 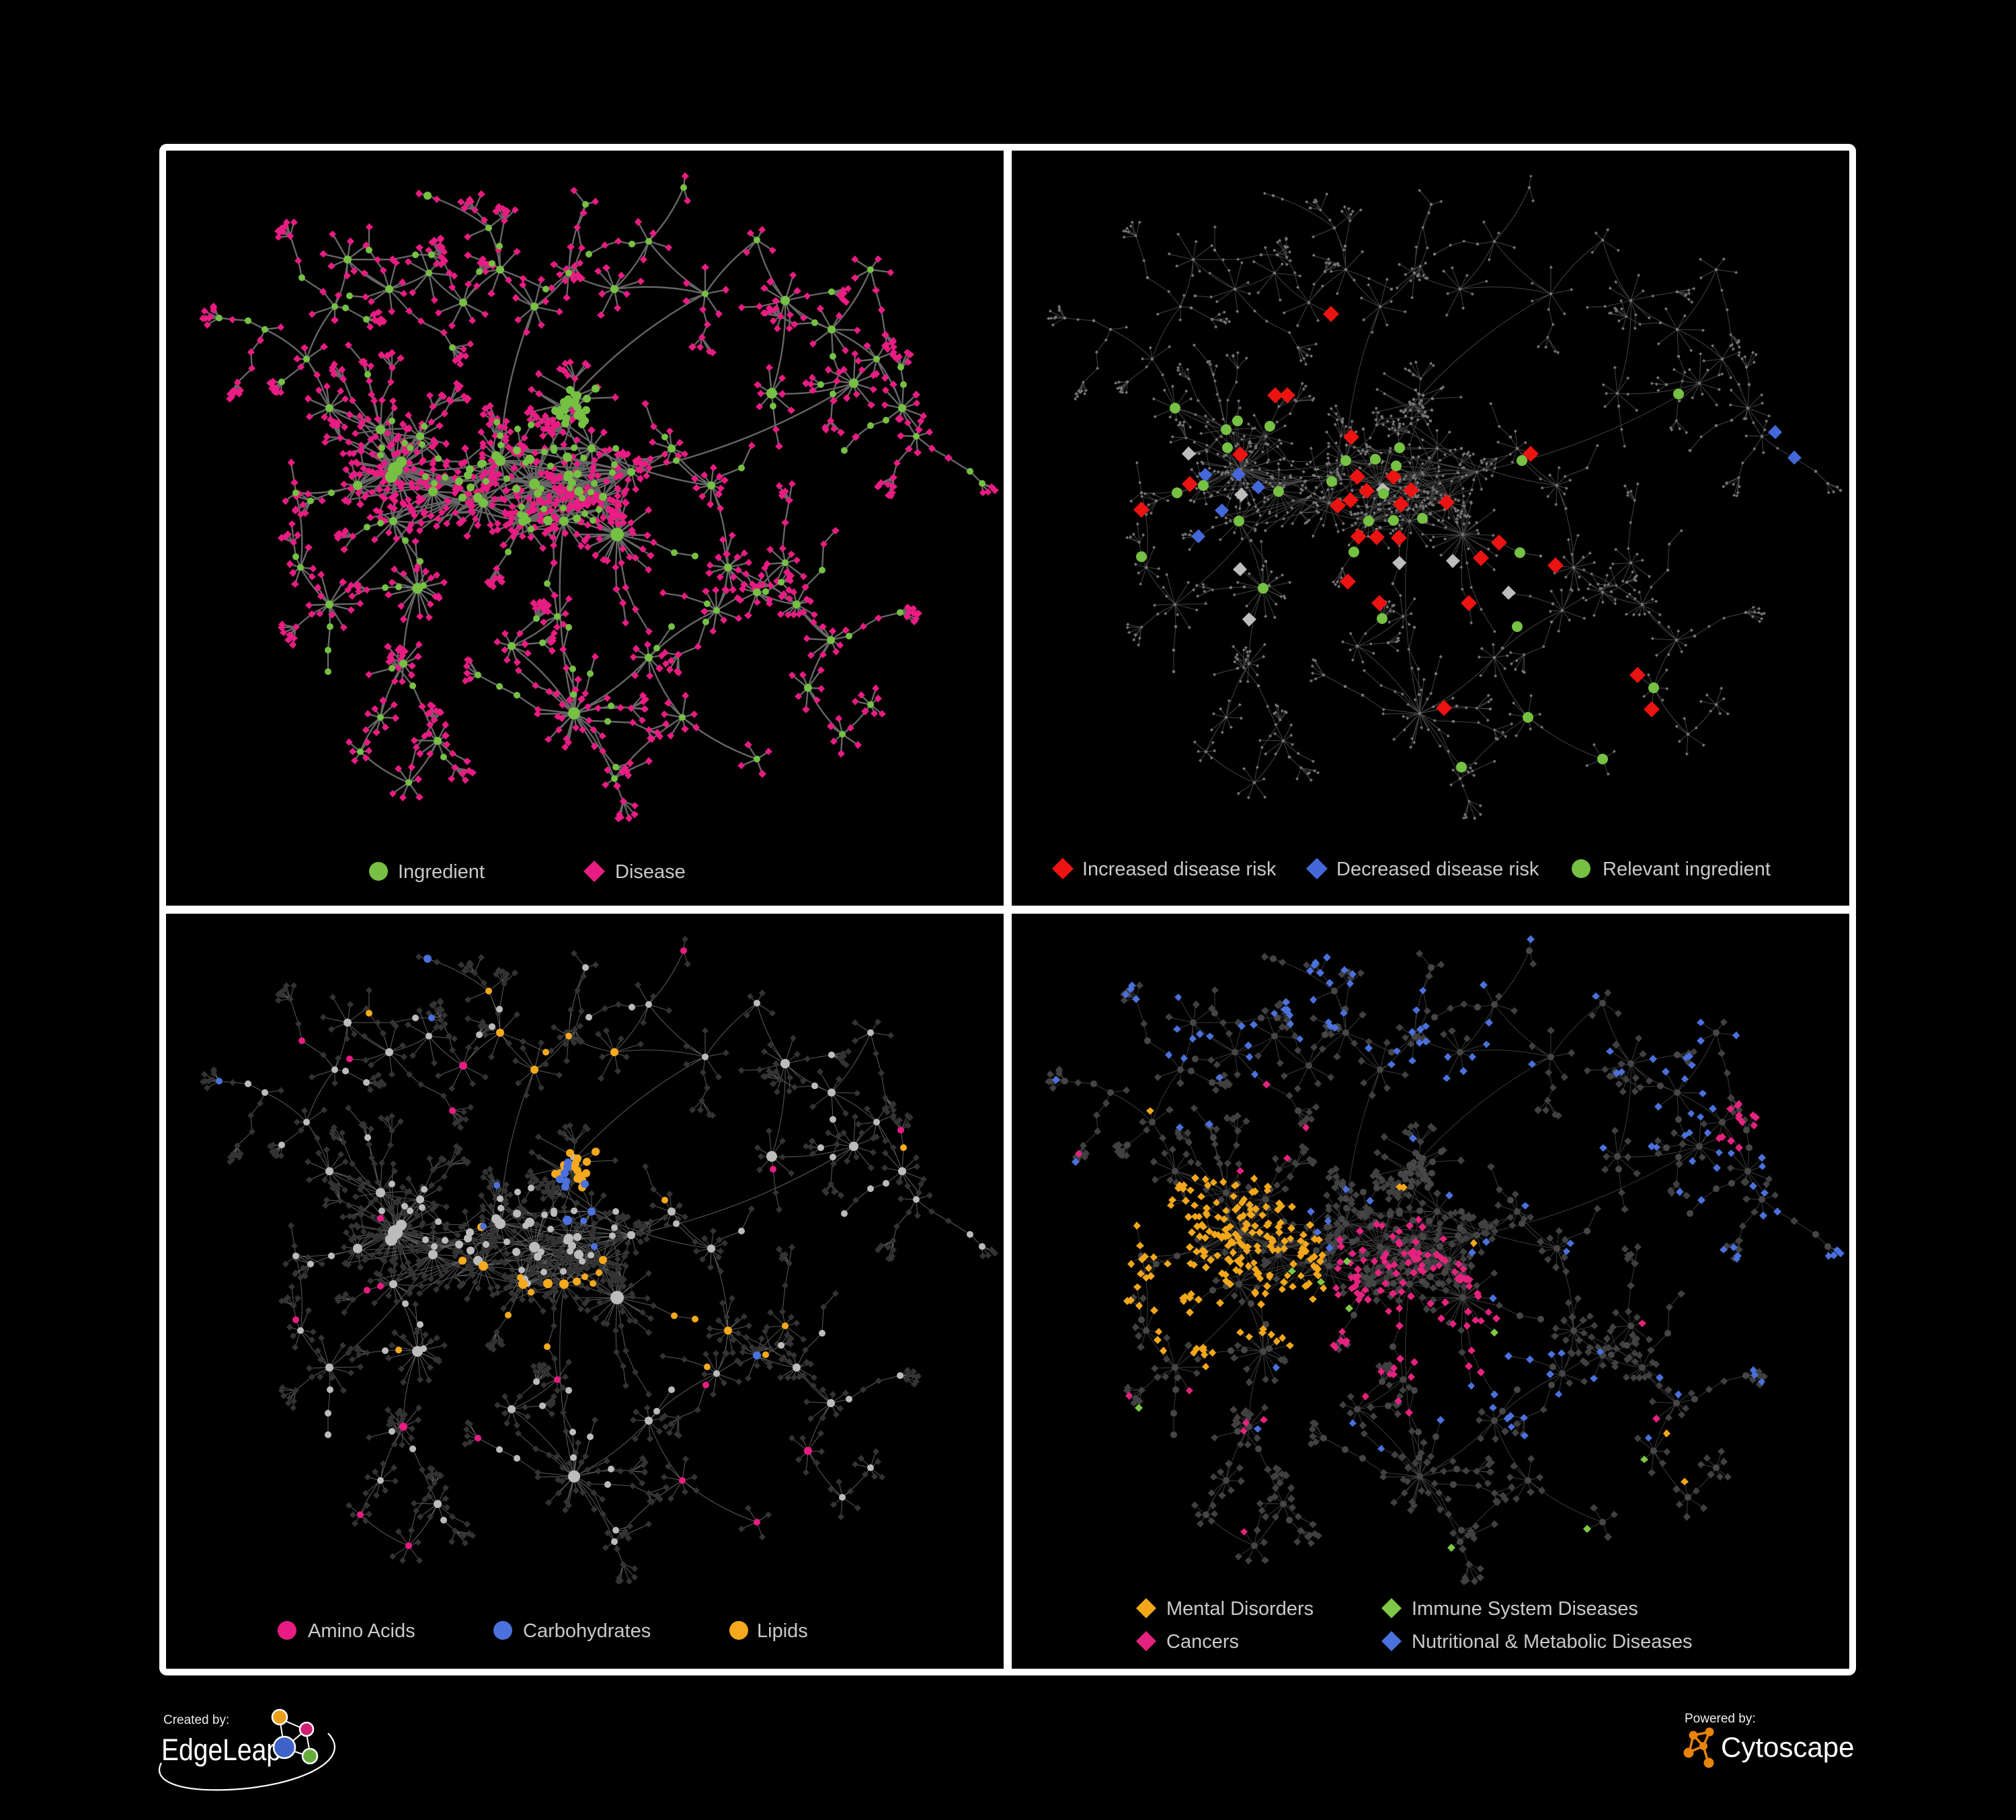 What do you see at coordinates (441, 872) in the screenshot?
I see `svg-text: Ingredient` at bounding box center [441, 872].